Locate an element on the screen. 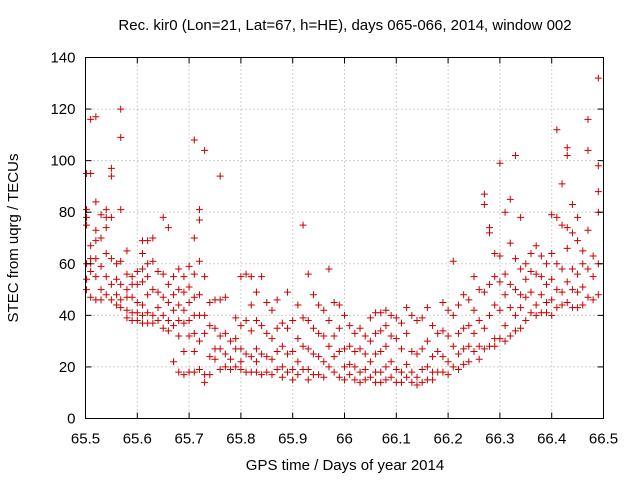 The height and width of the screenshot is (480, 640). y-tick-label: 100 is located at coordinates (62, 161).